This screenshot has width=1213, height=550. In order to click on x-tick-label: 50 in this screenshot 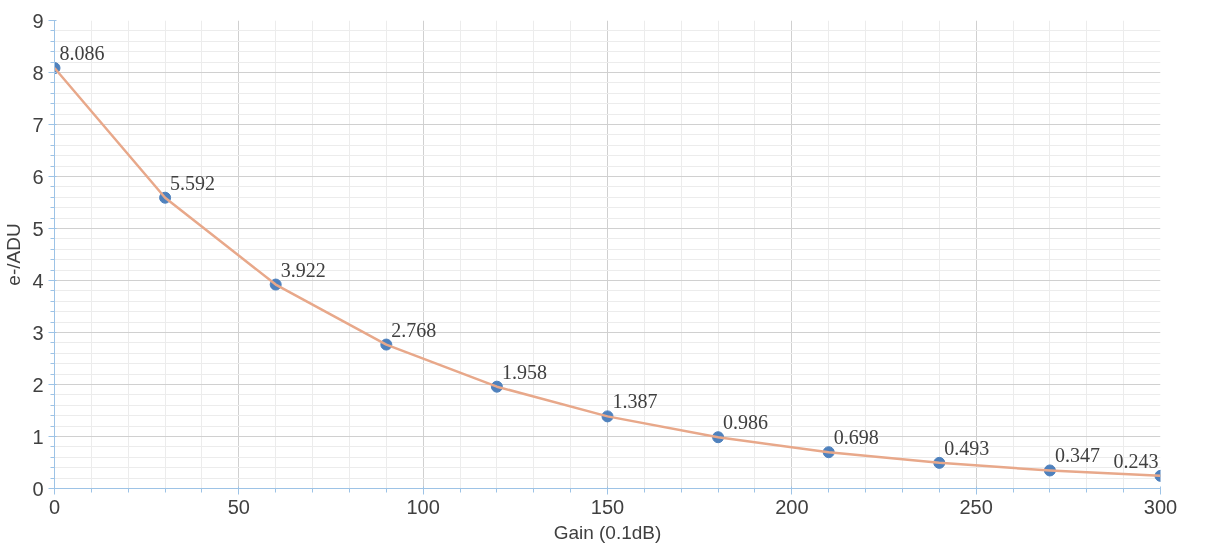, I will do `click(238, 506)`.